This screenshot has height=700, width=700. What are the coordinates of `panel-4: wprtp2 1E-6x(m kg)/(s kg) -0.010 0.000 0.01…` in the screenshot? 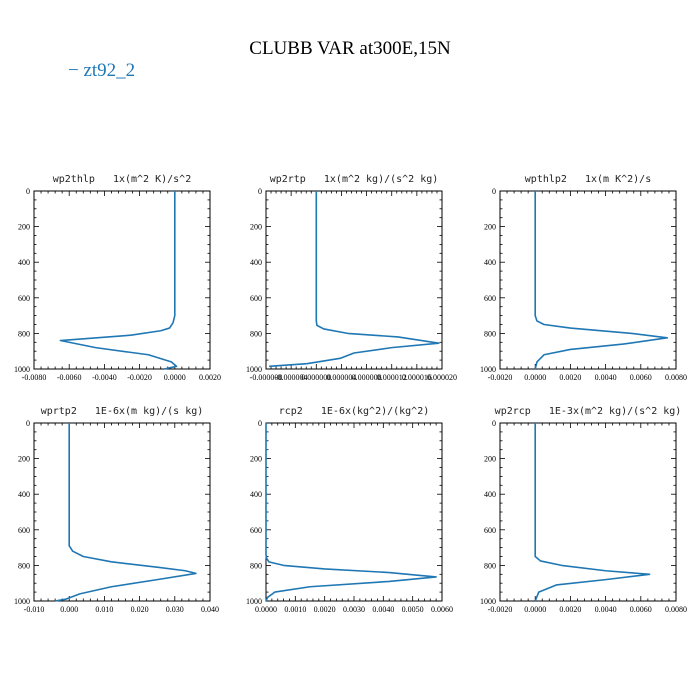 It's located at (116, 510).